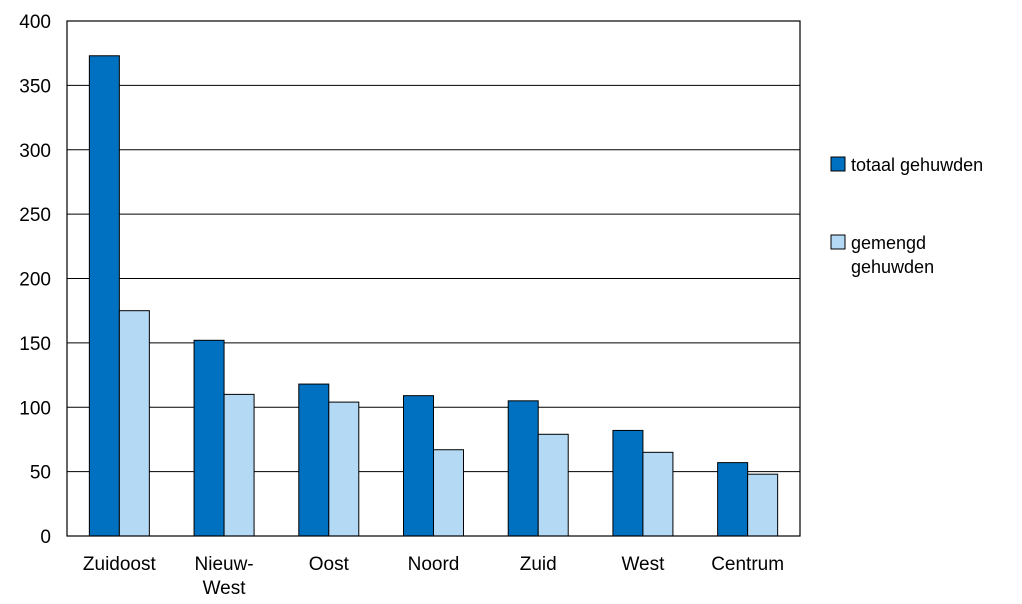  I want to click on y-tick-label: 300, so click(35, 151).